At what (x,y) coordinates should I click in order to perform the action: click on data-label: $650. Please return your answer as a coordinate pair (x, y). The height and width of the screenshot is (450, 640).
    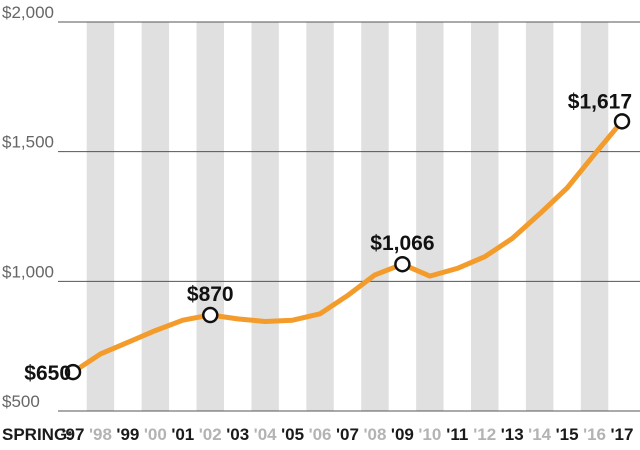
    Looking at the image, I should click on (47, 373).